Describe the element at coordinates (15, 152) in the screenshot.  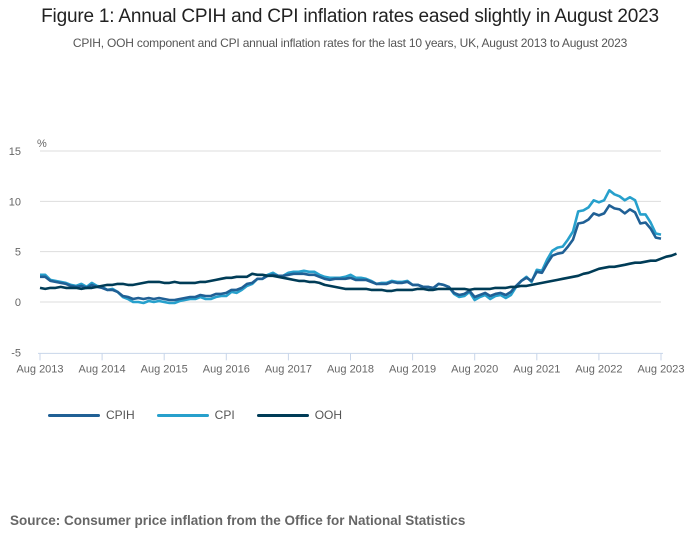
I see `y-tick-label: 15` at that location.